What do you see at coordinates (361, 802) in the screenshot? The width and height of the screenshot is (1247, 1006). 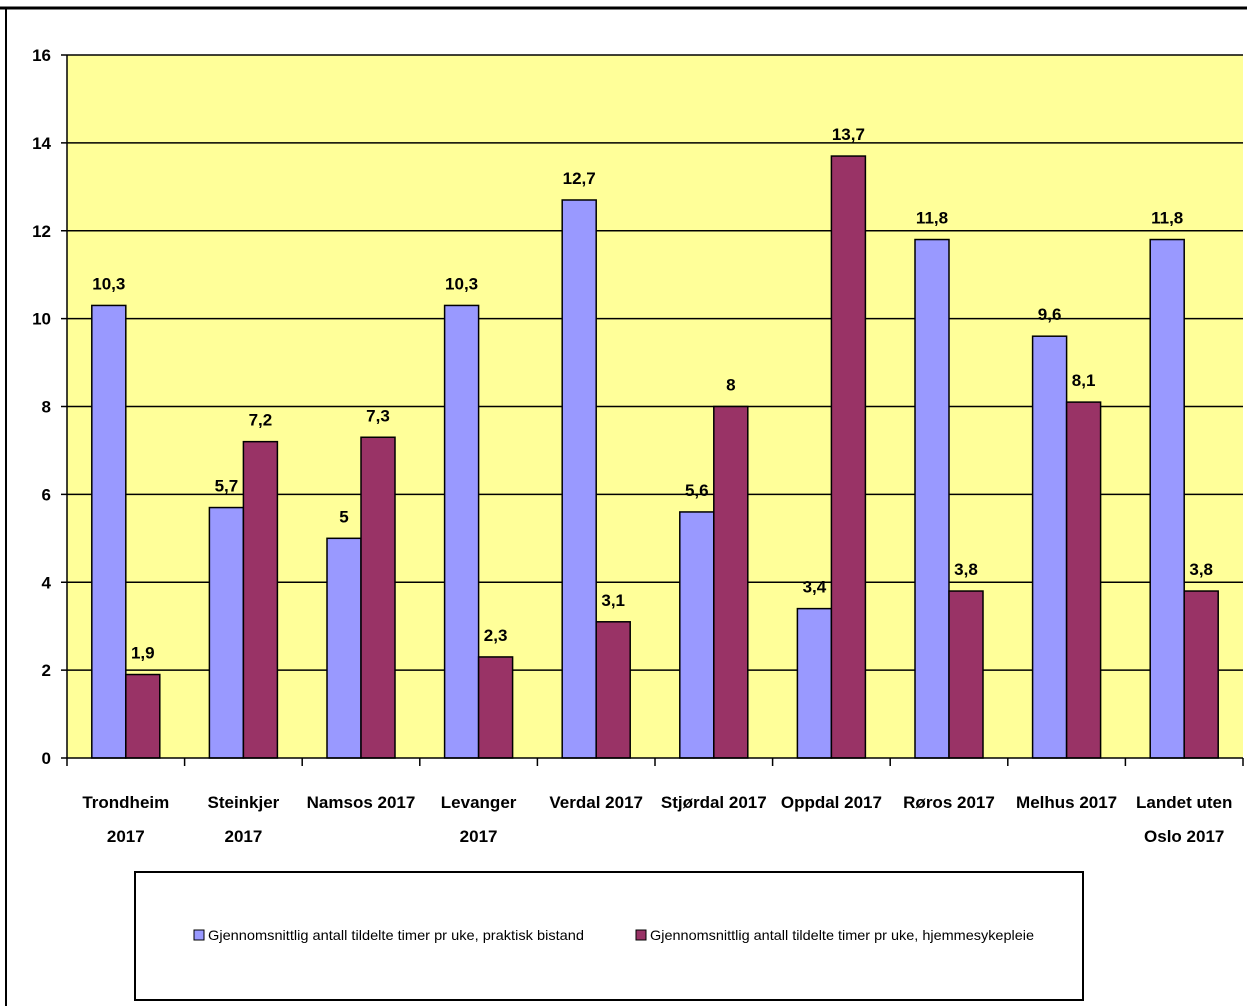 I see `x-category-label: Namsos 2017` at bounding box center [361, 802].